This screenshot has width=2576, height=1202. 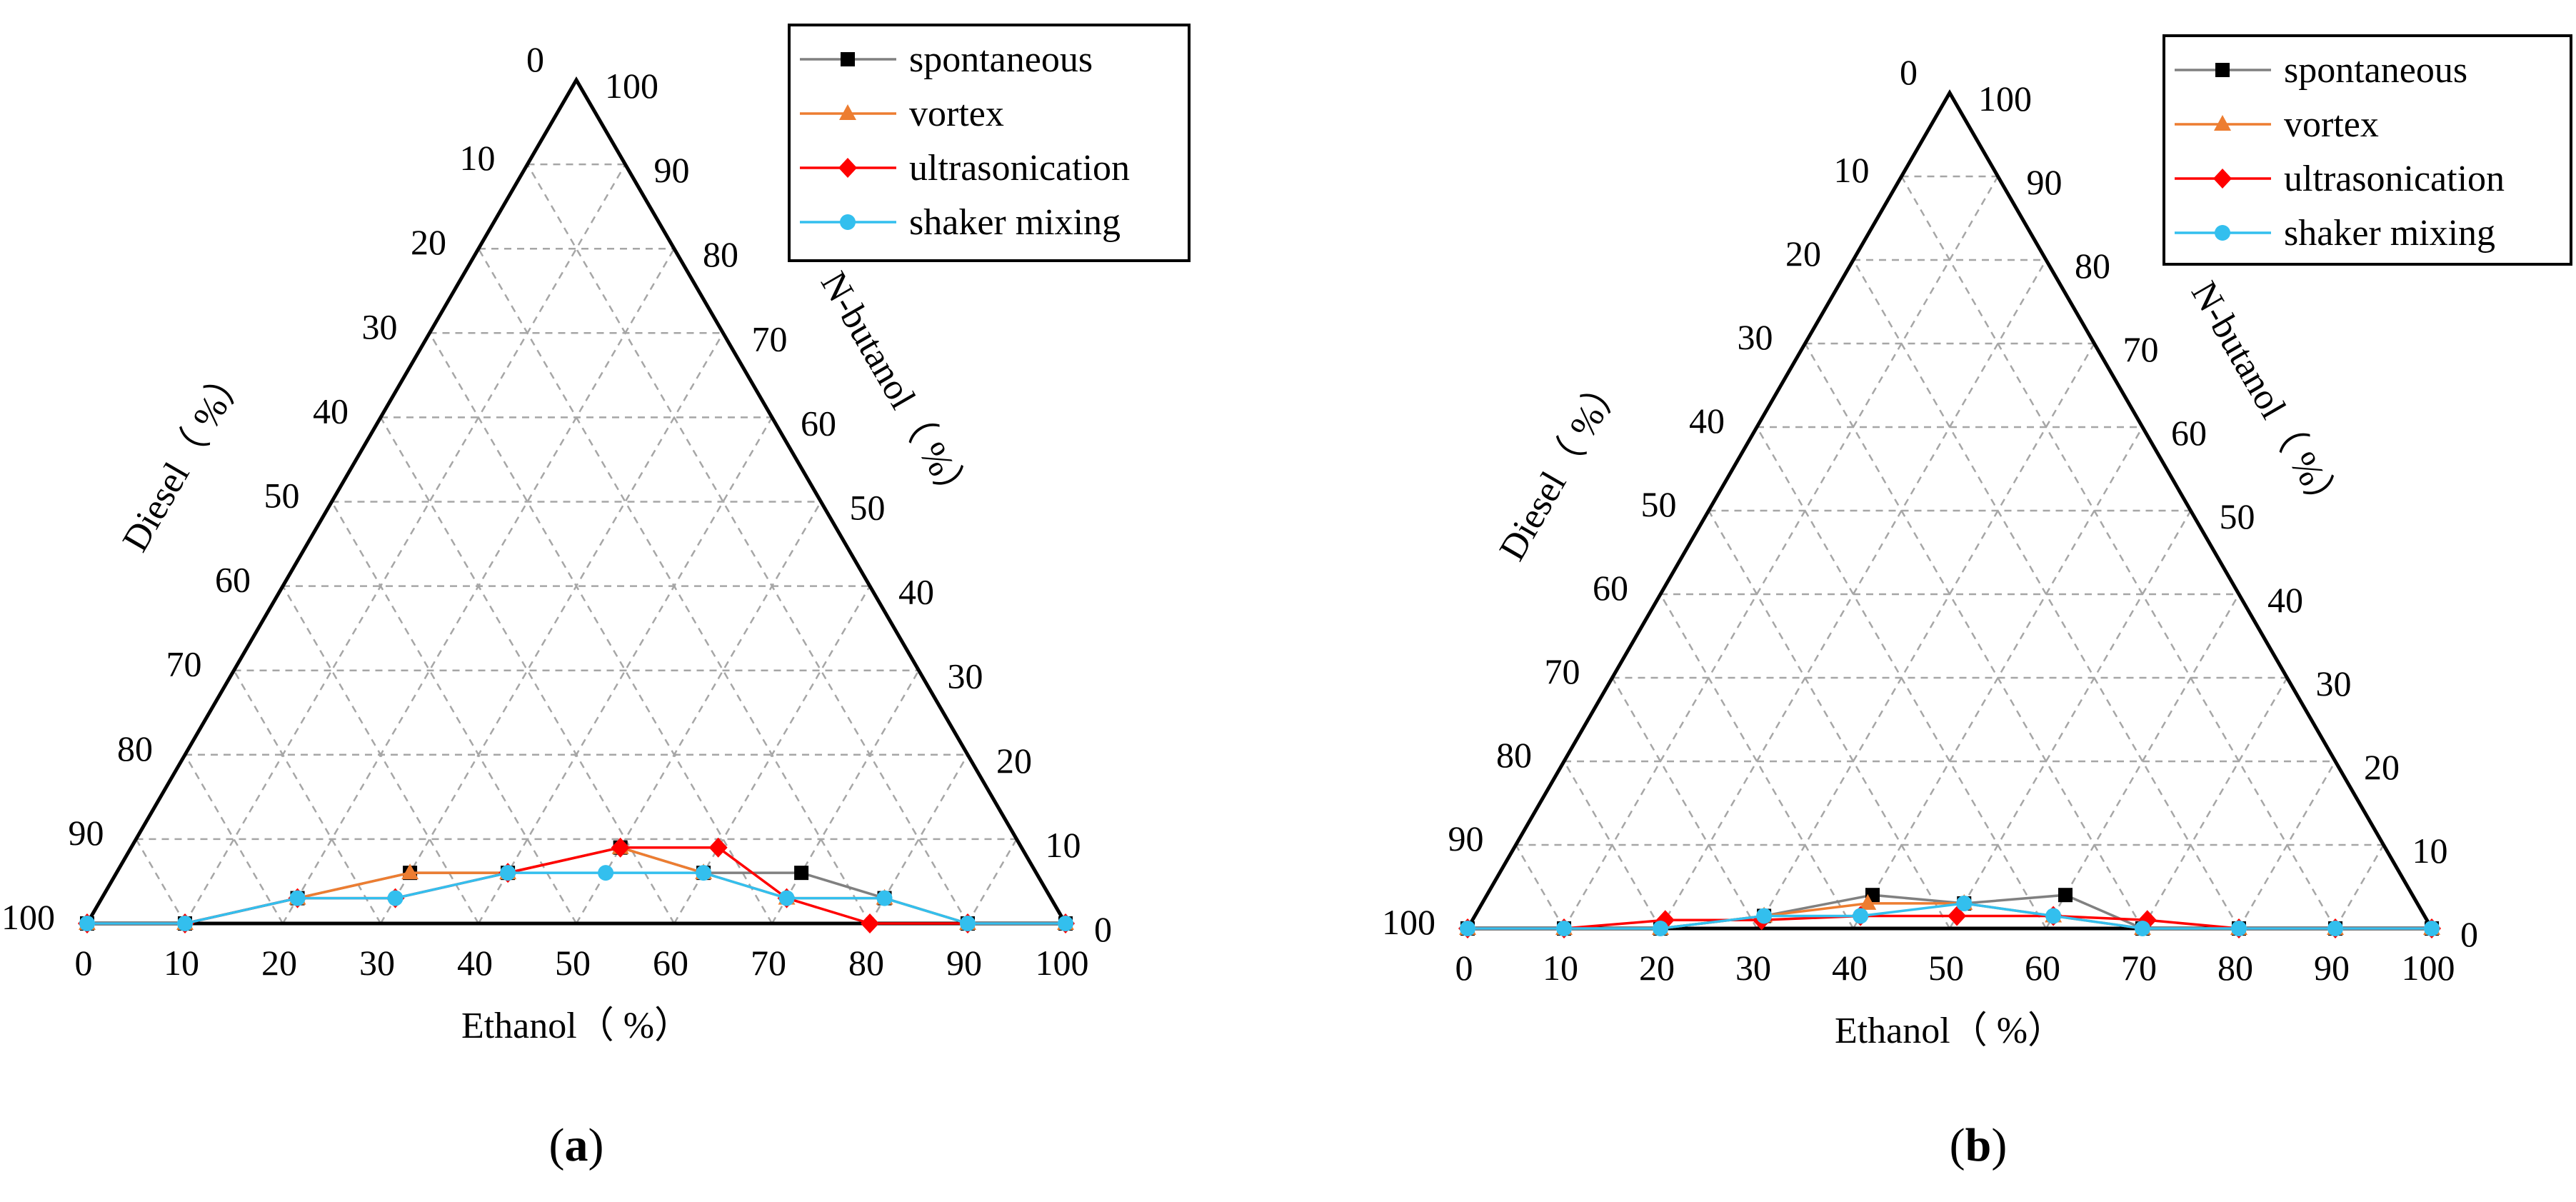 I want to click on left-tick-label: 30, so click(x=380, y=326).